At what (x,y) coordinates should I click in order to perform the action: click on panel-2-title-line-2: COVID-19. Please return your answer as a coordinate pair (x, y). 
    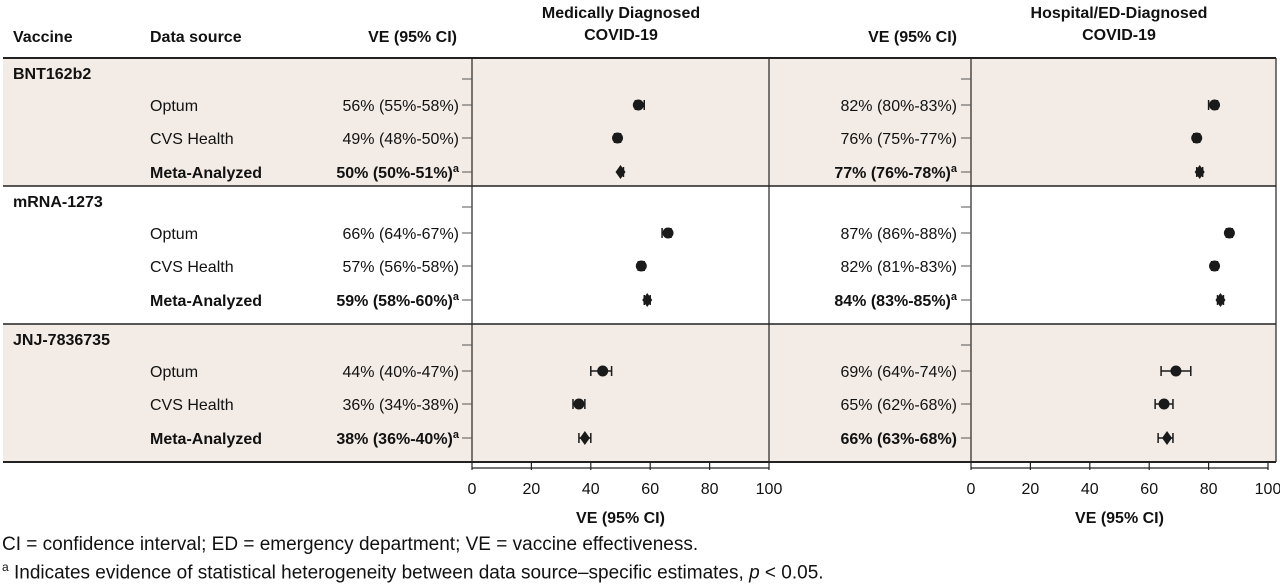
    Looking at the image, I should click on (1119, 35).